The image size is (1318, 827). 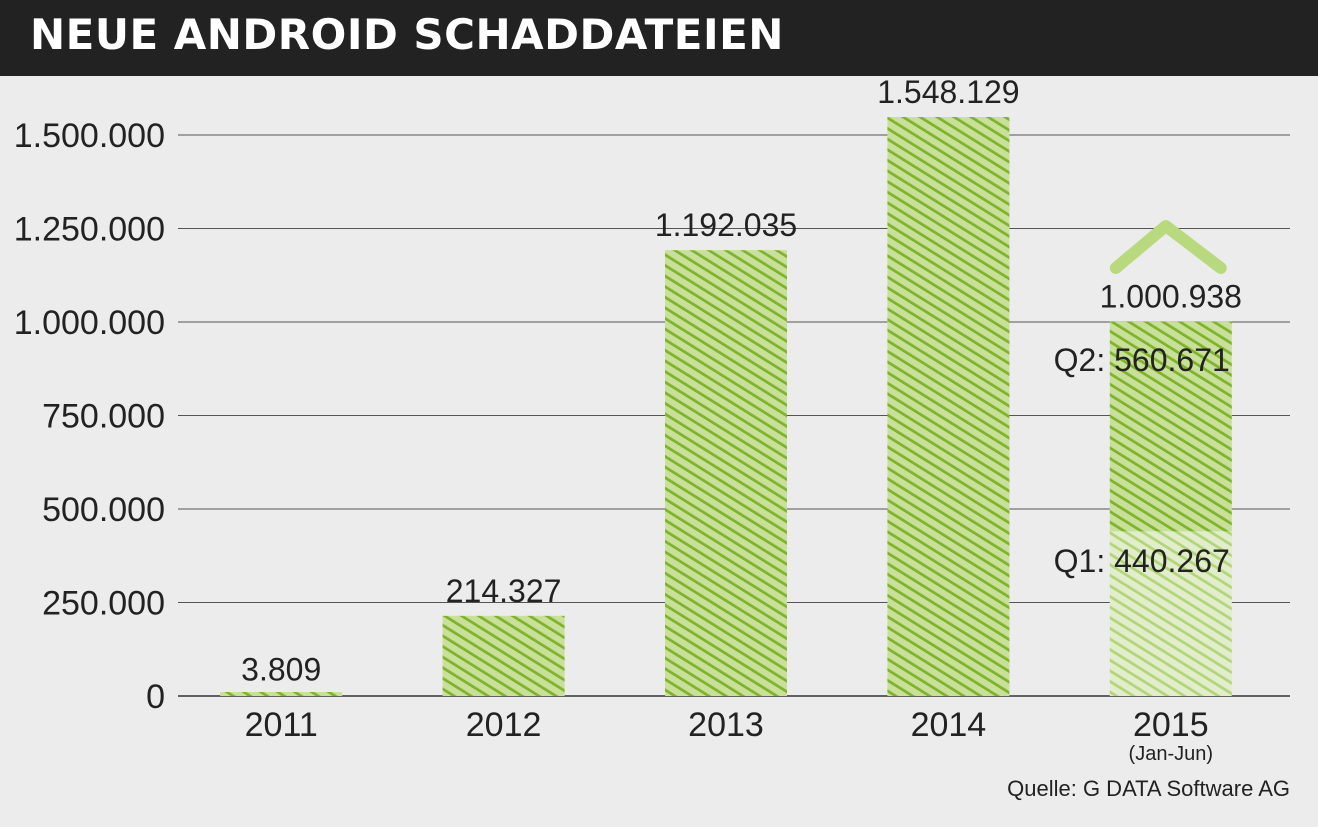 I want to click on title-bar: NEUE ANDROID SCHADDATEIEN, so click(x=659, y=38).